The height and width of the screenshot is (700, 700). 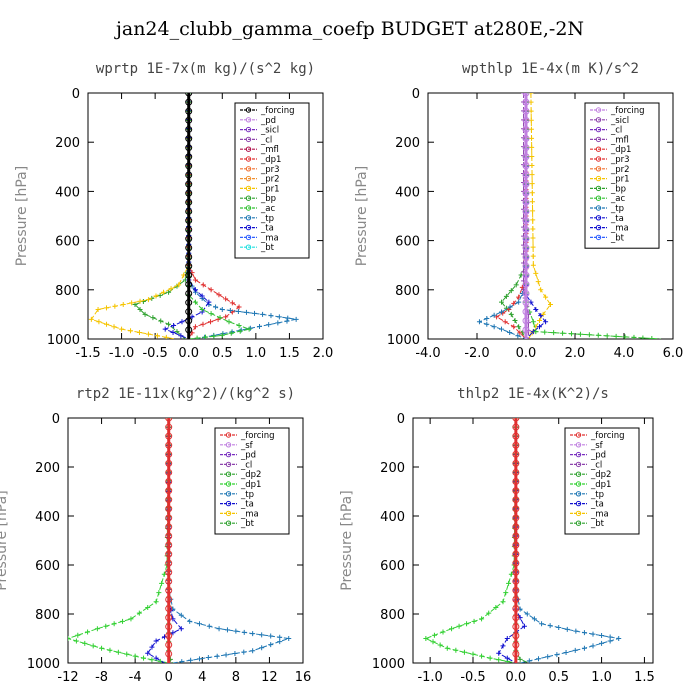 What do you see at coordinates (533, 394) in the screenshot?
I see `panel-title: thlp2 1E-4x(K^2)/s` at bounding box center [533, 394].